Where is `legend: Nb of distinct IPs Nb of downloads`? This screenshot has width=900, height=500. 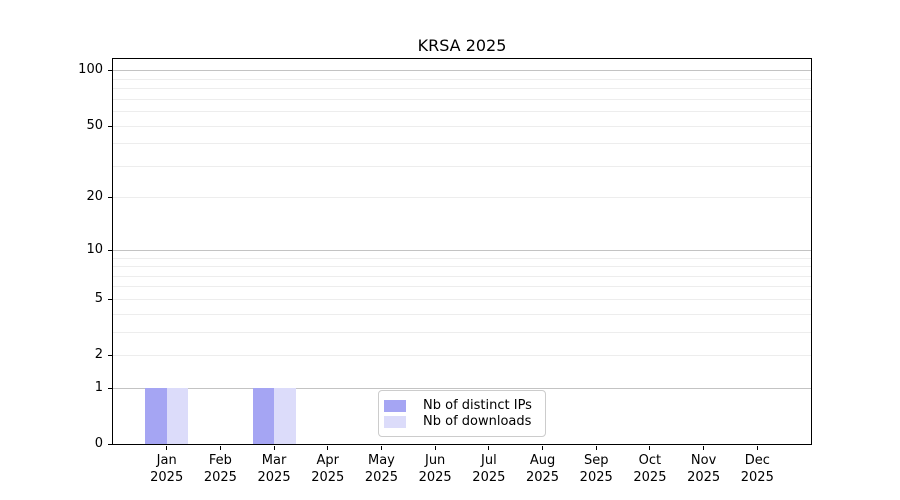 legend: Nb of distinct IPs Nb of downloads is located at coordinates (462, 413).